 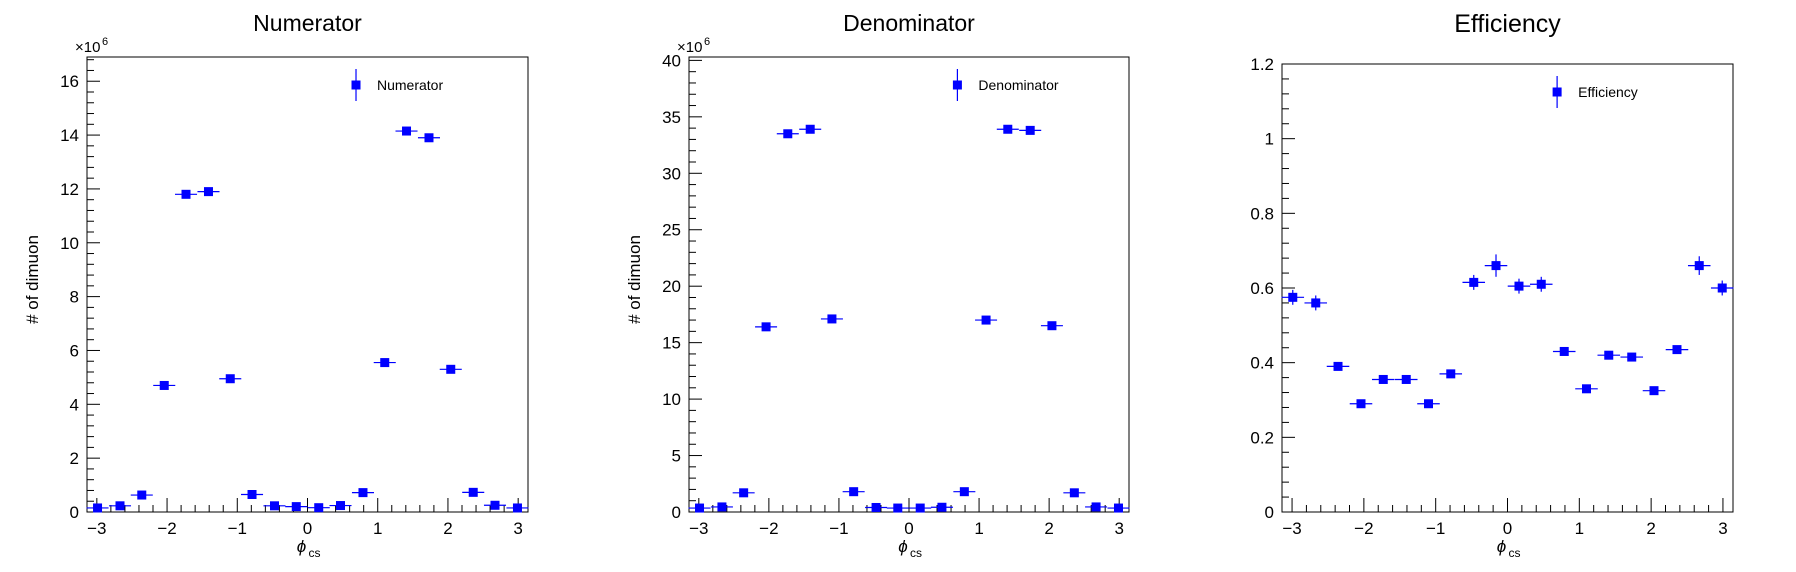 What do you see at coordinates (69, 189) in the screenshot?
I see `y-tick-label: 12` at bounding box center [69, 189].